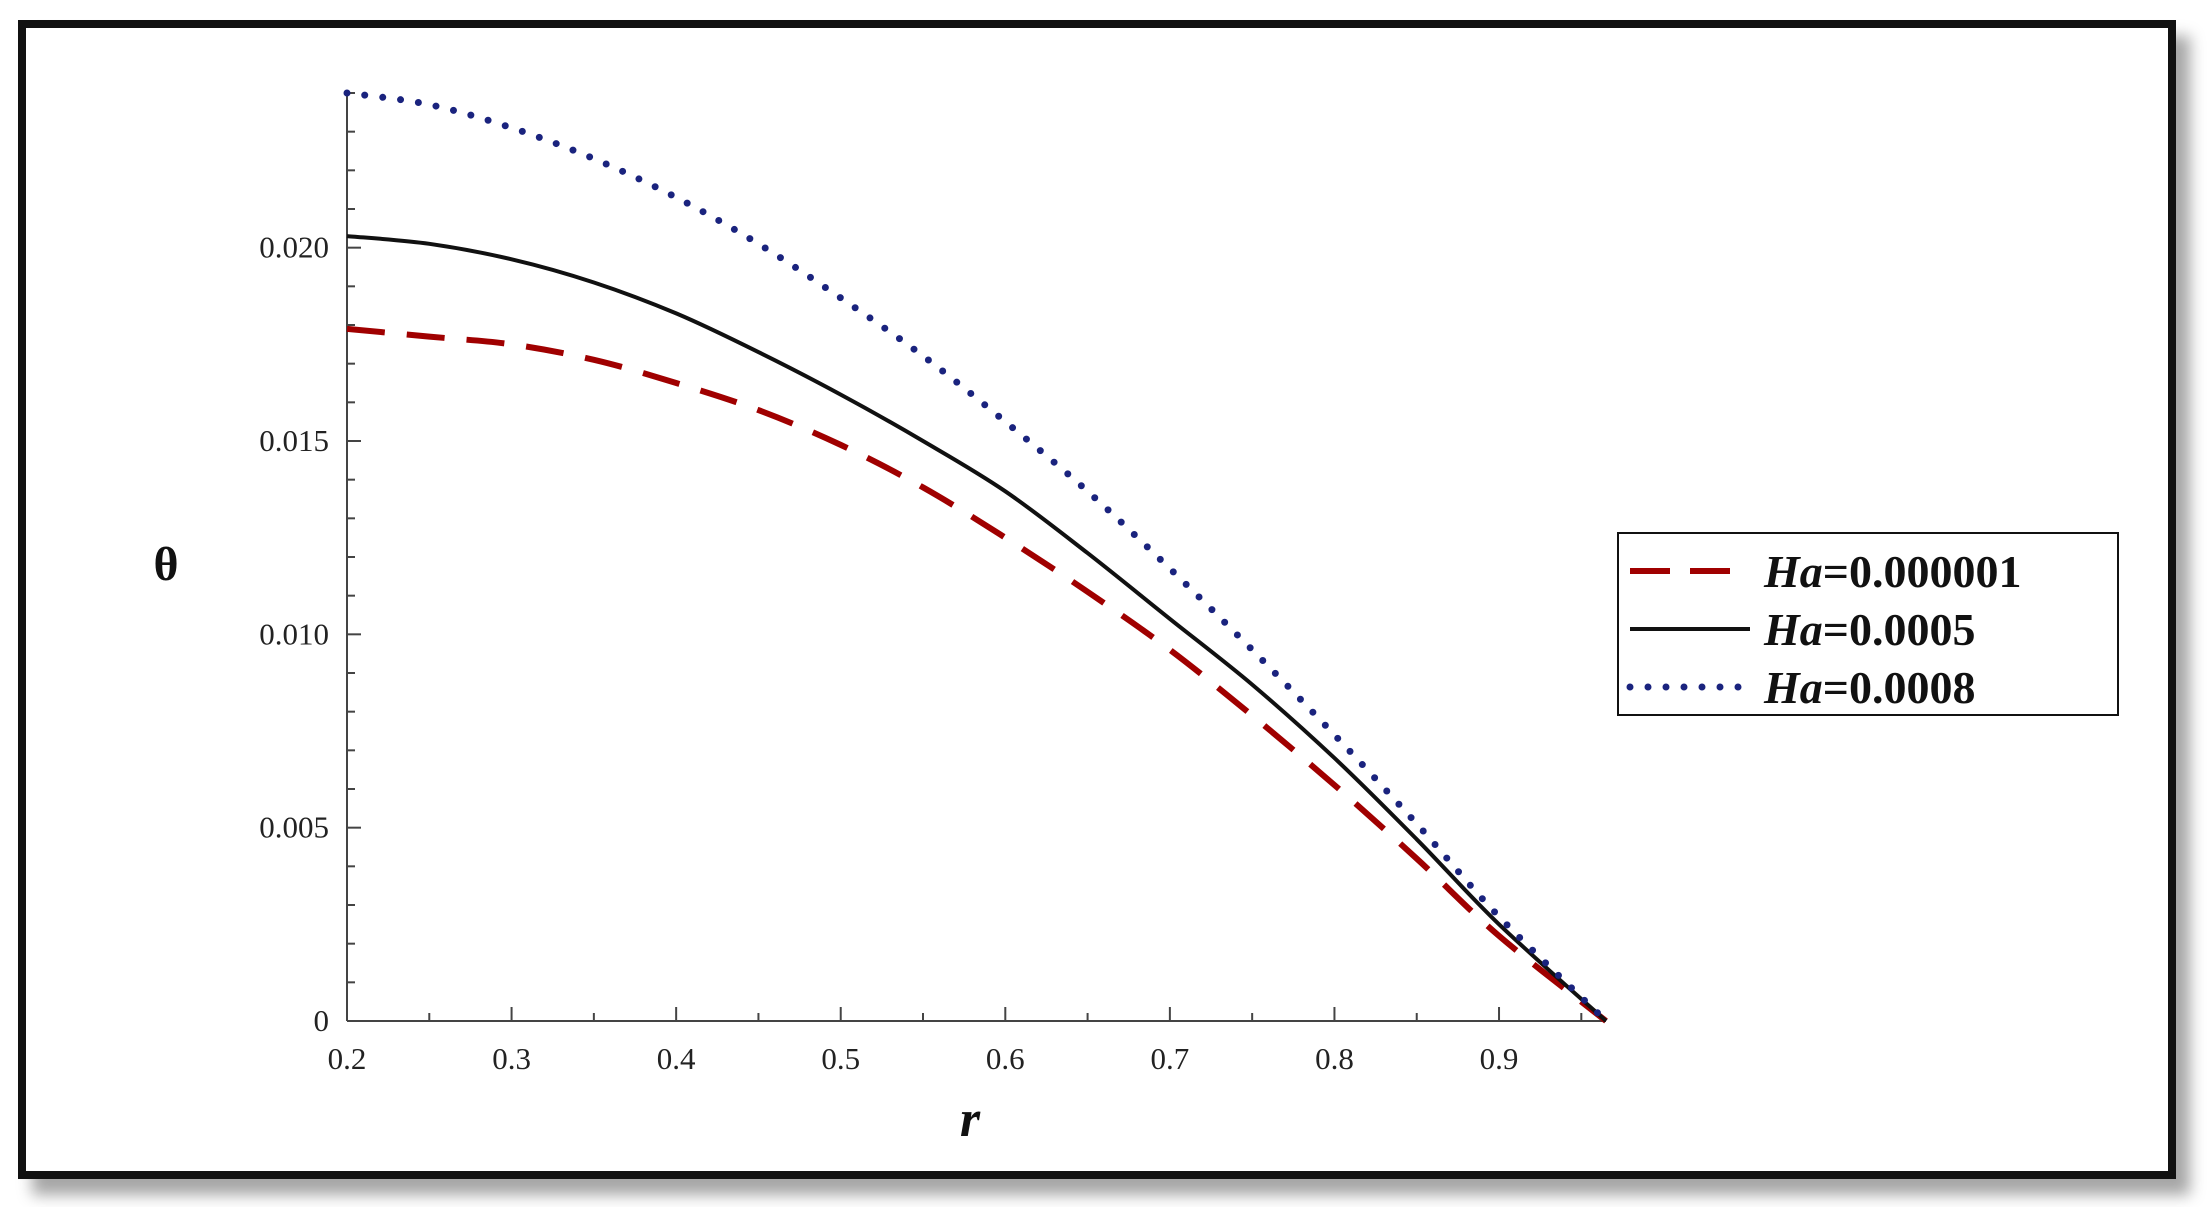 Image resolution: width=2208 pixels, height=1207 pixels. What do you see at coordinates (347, 1058) in the screenshot?
I see `x-tick-label: 0.2` at bounding box center [347, 1058].